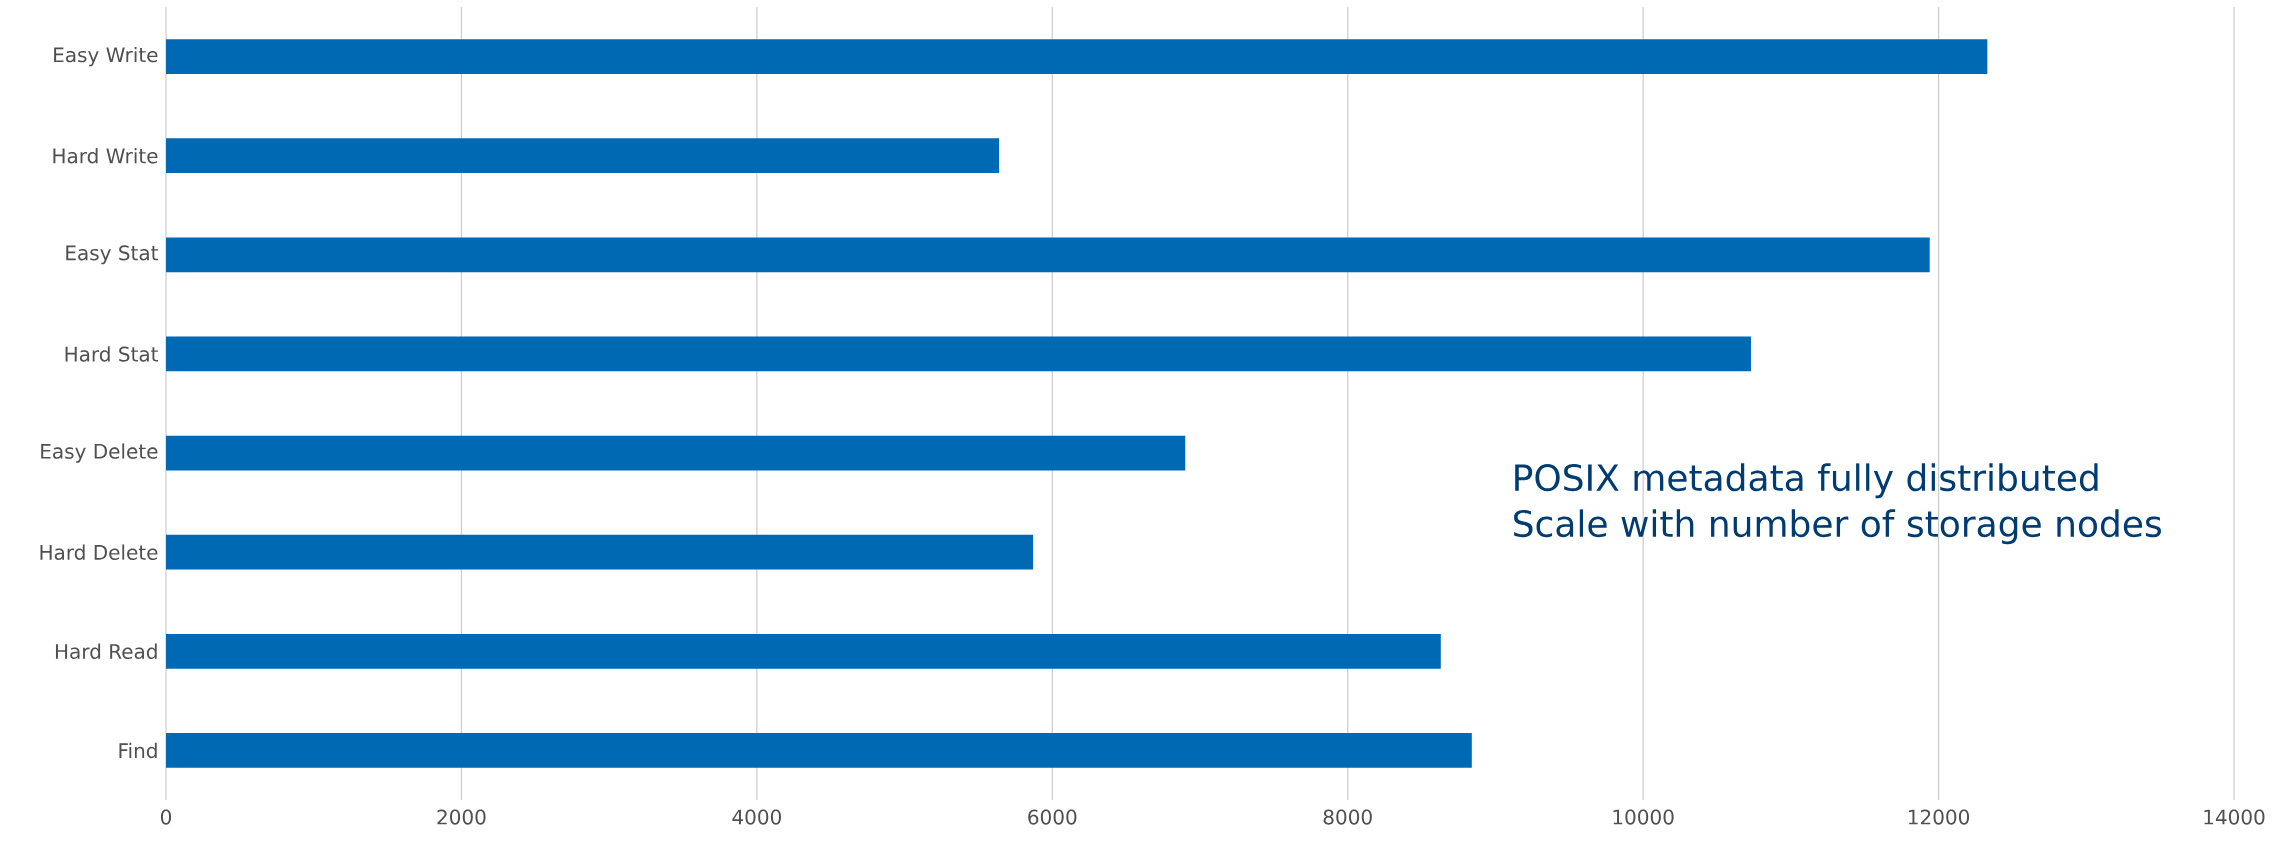  I want to click on y-tick-label: Hard Stat, so click(111, 354).